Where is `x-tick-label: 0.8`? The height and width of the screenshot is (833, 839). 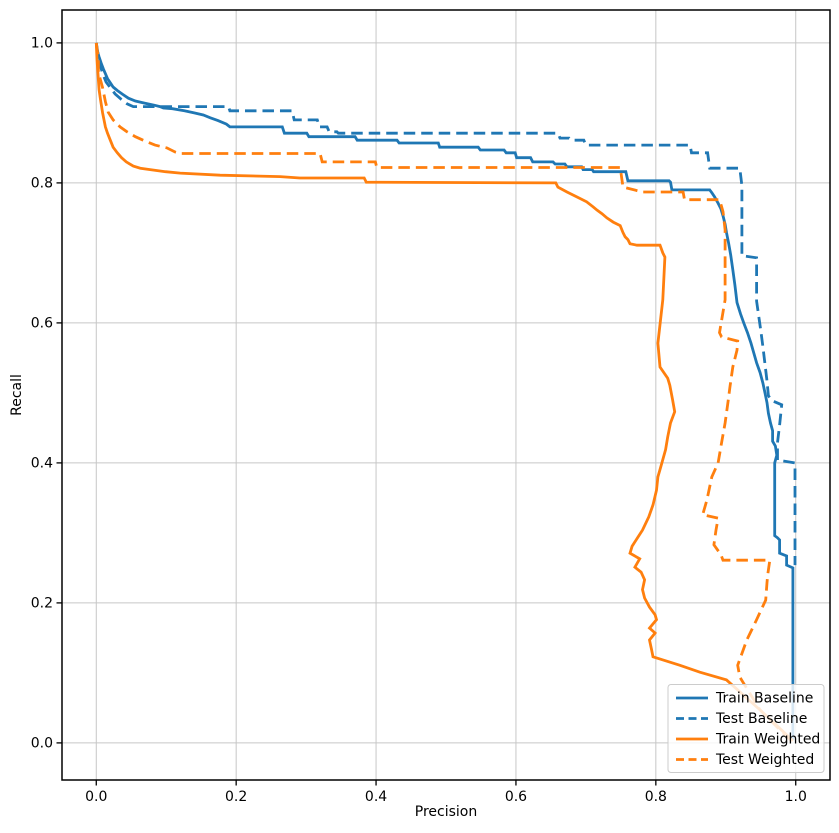
x-tick-label: 0.8 is located at coordinates (656, 797).